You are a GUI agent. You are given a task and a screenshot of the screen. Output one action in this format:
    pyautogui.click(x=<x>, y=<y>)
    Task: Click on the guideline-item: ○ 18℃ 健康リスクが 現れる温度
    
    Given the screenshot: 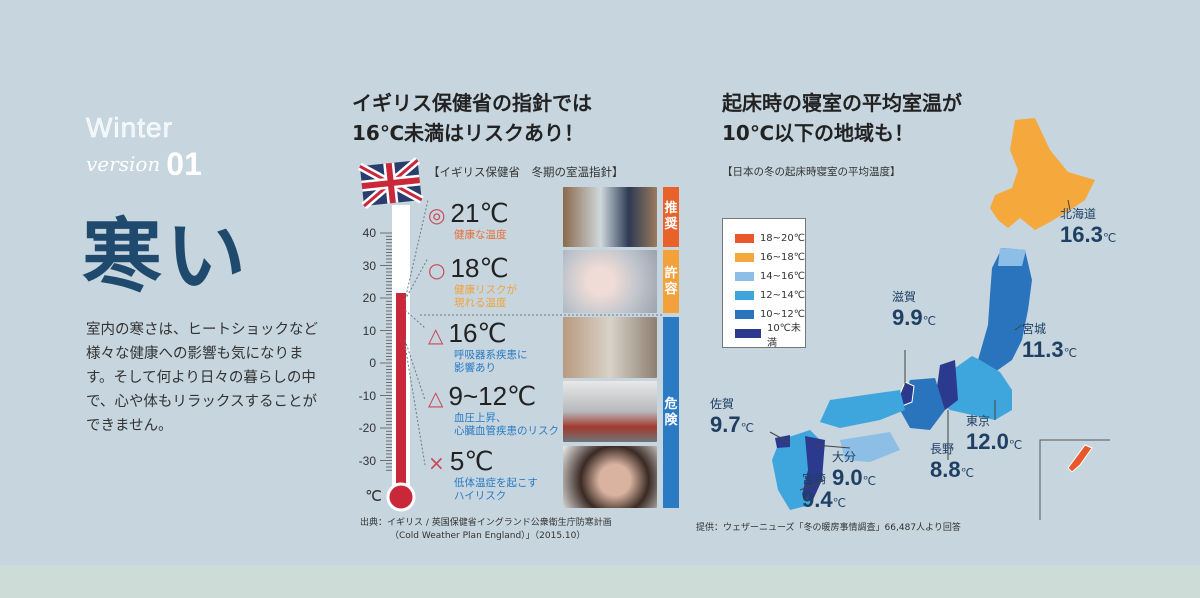 What is the action you would take?
    pyautogui.click(x=472, y=281)
    